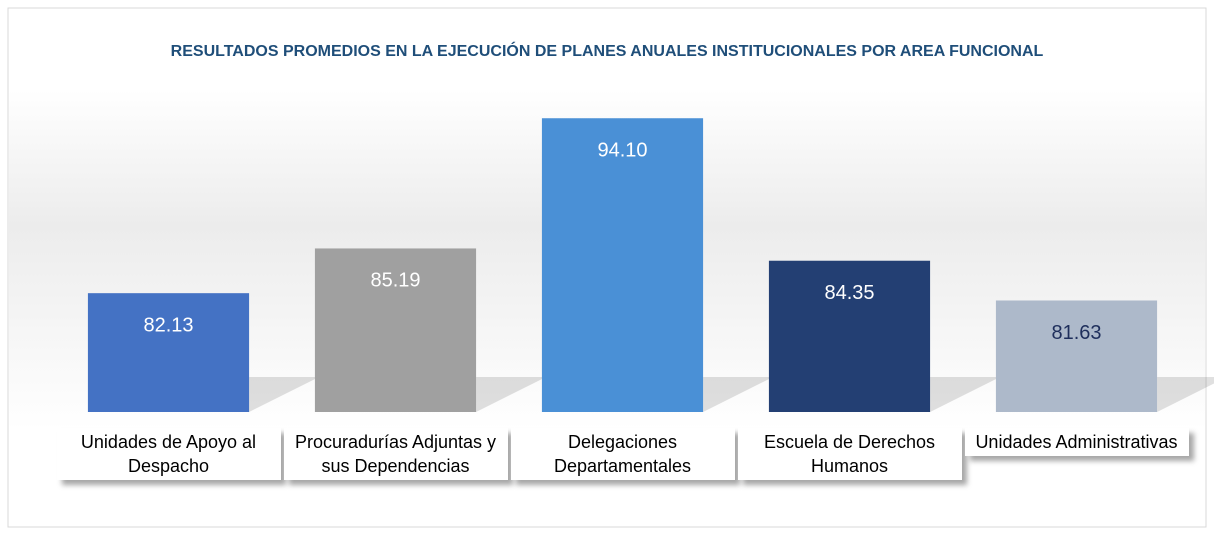  Describe the element at coordinates (395, 281) in the screenshot. I see `value-label: 85.19` at that location.